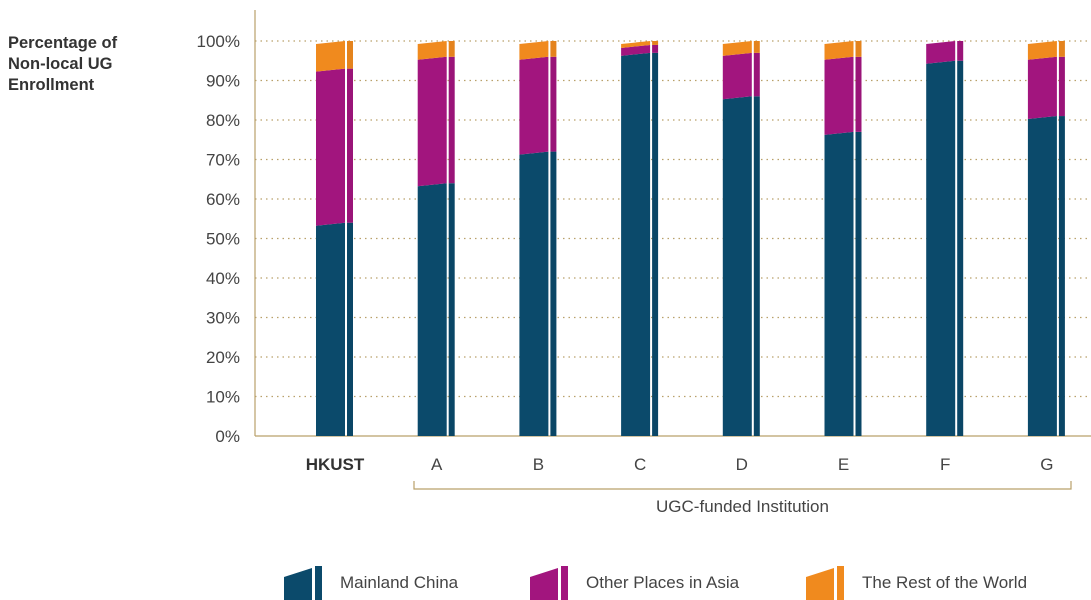 This screenshot has height=600, width=1091. I want to click on x-tick-label: HKUST, so click(335, 464).